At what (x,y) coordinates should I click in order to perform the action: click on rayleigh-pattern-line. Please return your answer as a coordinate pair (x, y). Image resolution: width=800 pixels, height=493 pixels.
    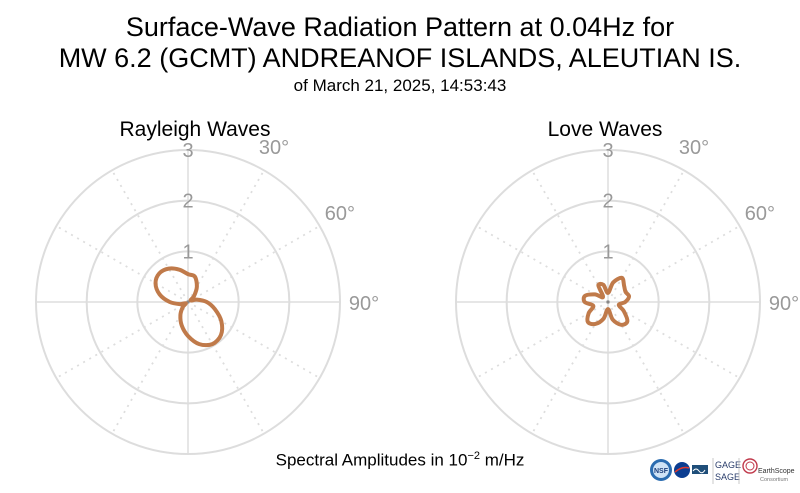
    Looking at the image, I should click on (189, 307).